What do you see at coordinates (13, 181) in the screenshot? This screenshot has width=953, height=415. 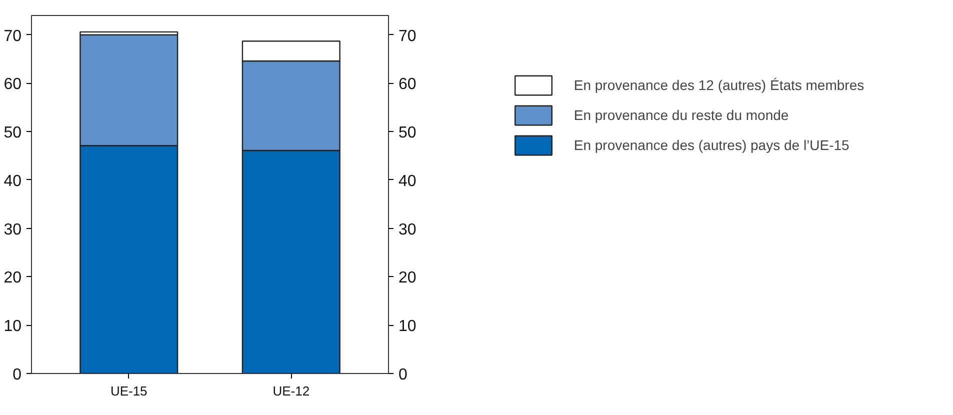 I see `y-tick-label: 40` at bounding box center [13, 181].